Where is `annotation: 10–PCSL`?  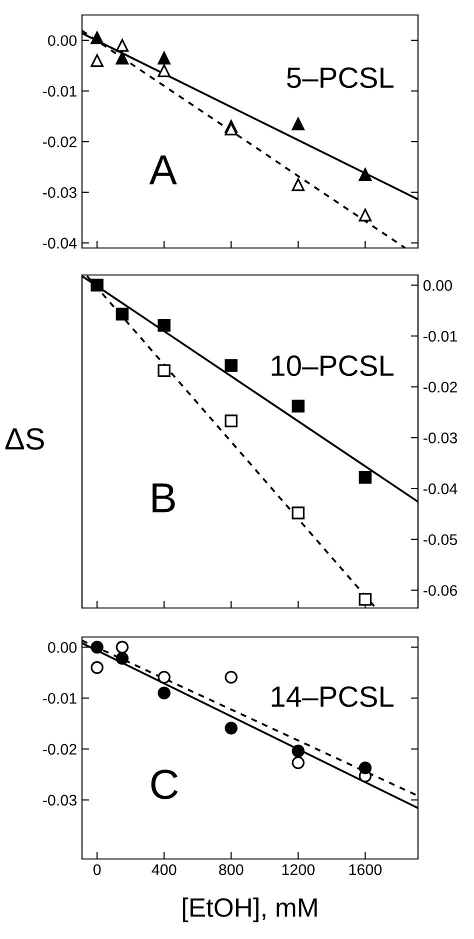
annotation: 10–PCSL is located at coordinates (333, 365).